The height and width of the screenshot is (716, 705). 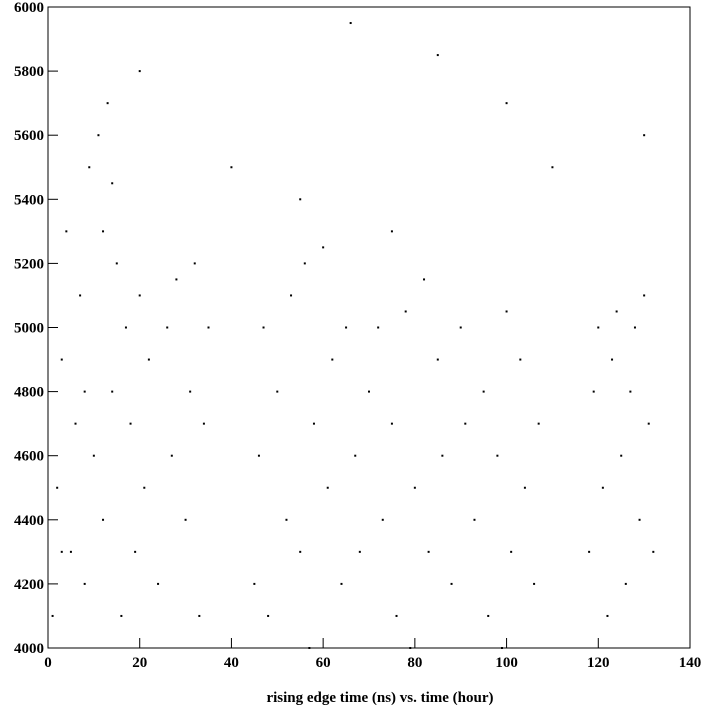 I want to click on y-tick-label: 5200, so click(x=29, y=264).